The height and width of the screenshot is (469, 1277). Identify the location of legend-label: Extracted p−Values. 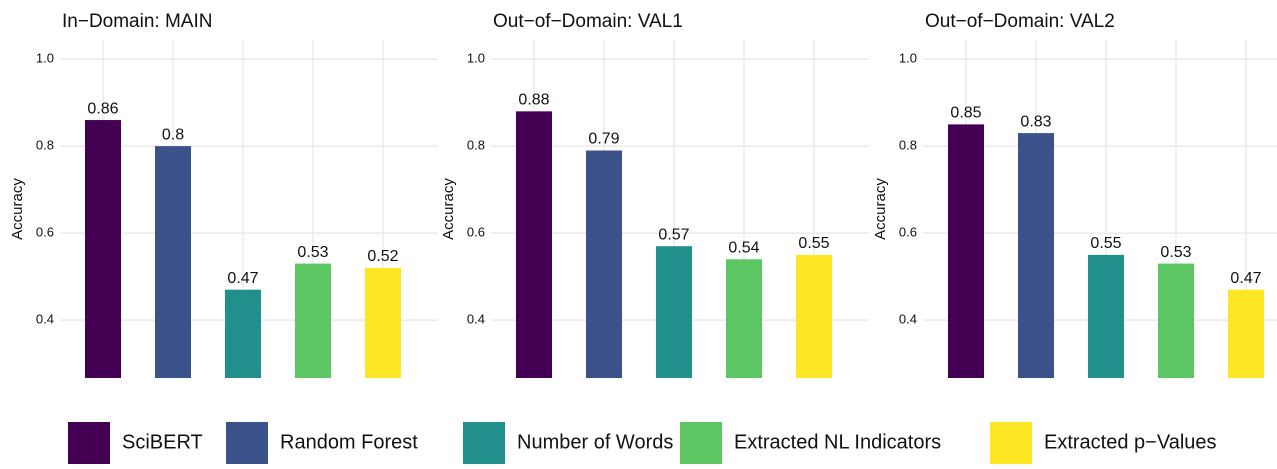
(1130, 442).